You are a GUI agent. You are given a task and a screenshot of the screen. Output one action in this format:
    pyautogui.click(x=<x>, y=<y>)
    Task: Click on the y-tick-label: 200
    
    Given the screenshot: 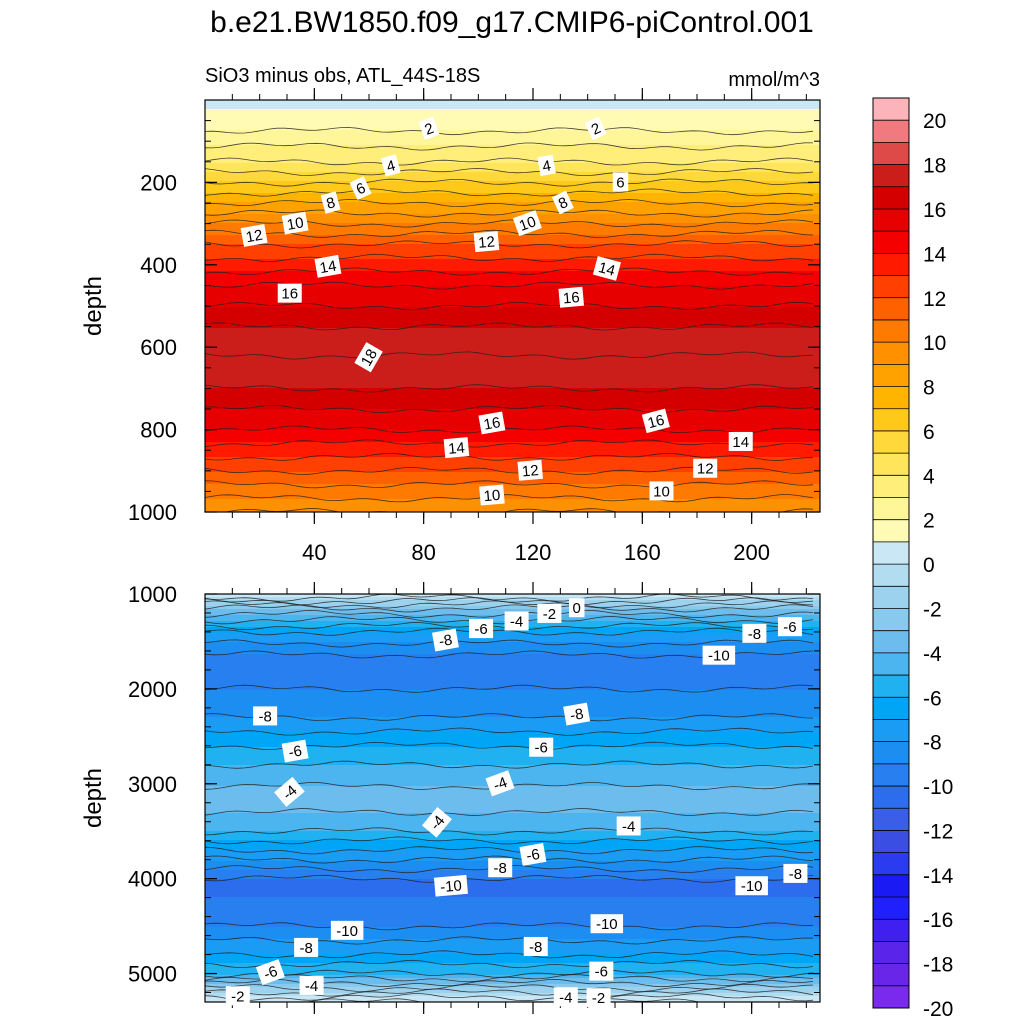 What is the action you would take?
    pyautogui.click(x=158, y=182)
    